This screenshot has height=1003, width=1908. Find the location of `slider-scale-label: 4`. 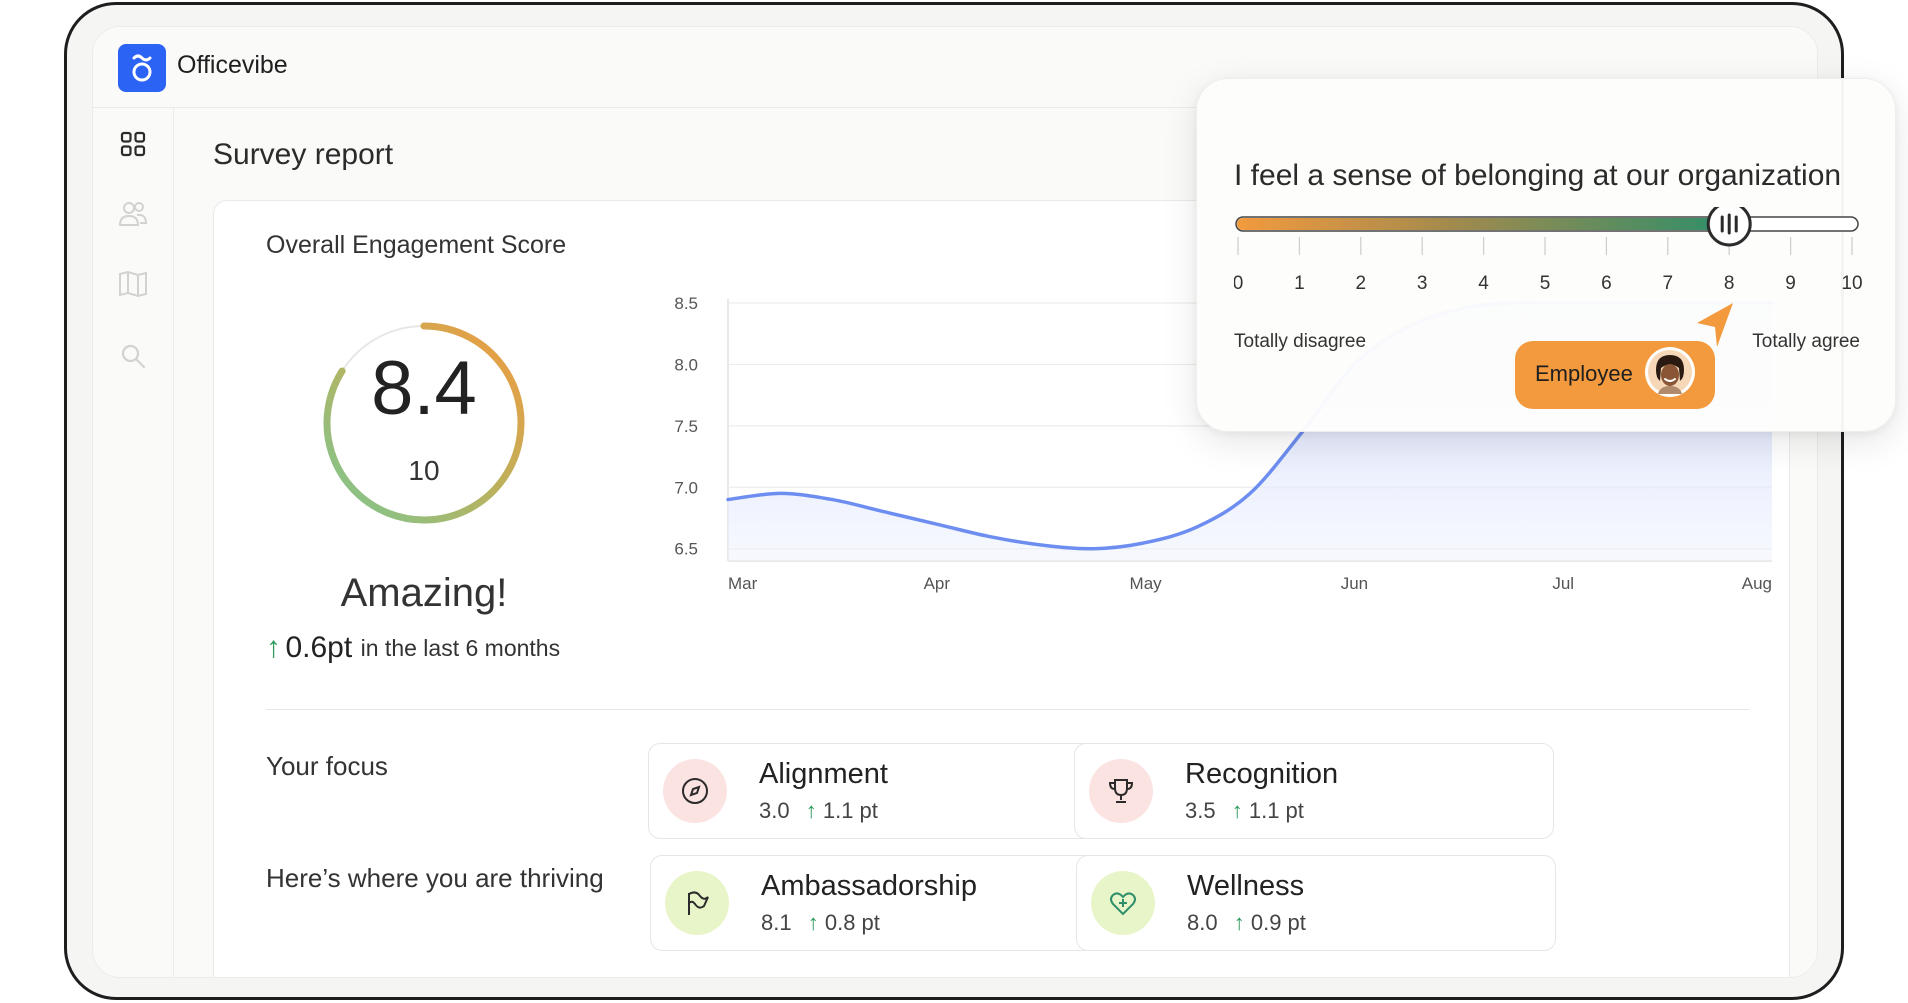

slider-scale-label: 4 is located at coordinates (1483, 283).